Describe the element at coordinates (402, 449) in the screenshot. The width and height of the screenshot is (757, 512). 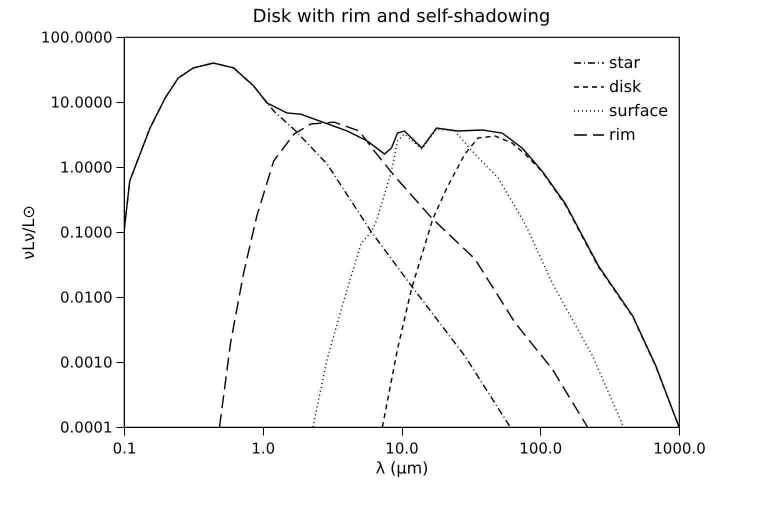
I see `x-tick-label: 10.0` at that location.